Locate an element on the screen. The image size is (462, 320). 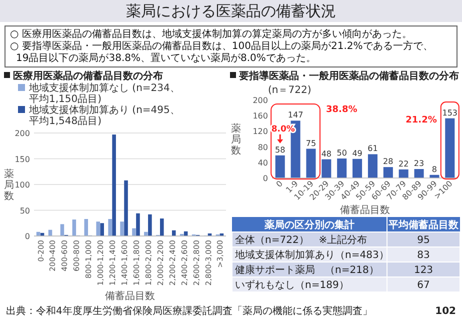
text: 平均備蓄品目数 is located at coordinates (424, 225).